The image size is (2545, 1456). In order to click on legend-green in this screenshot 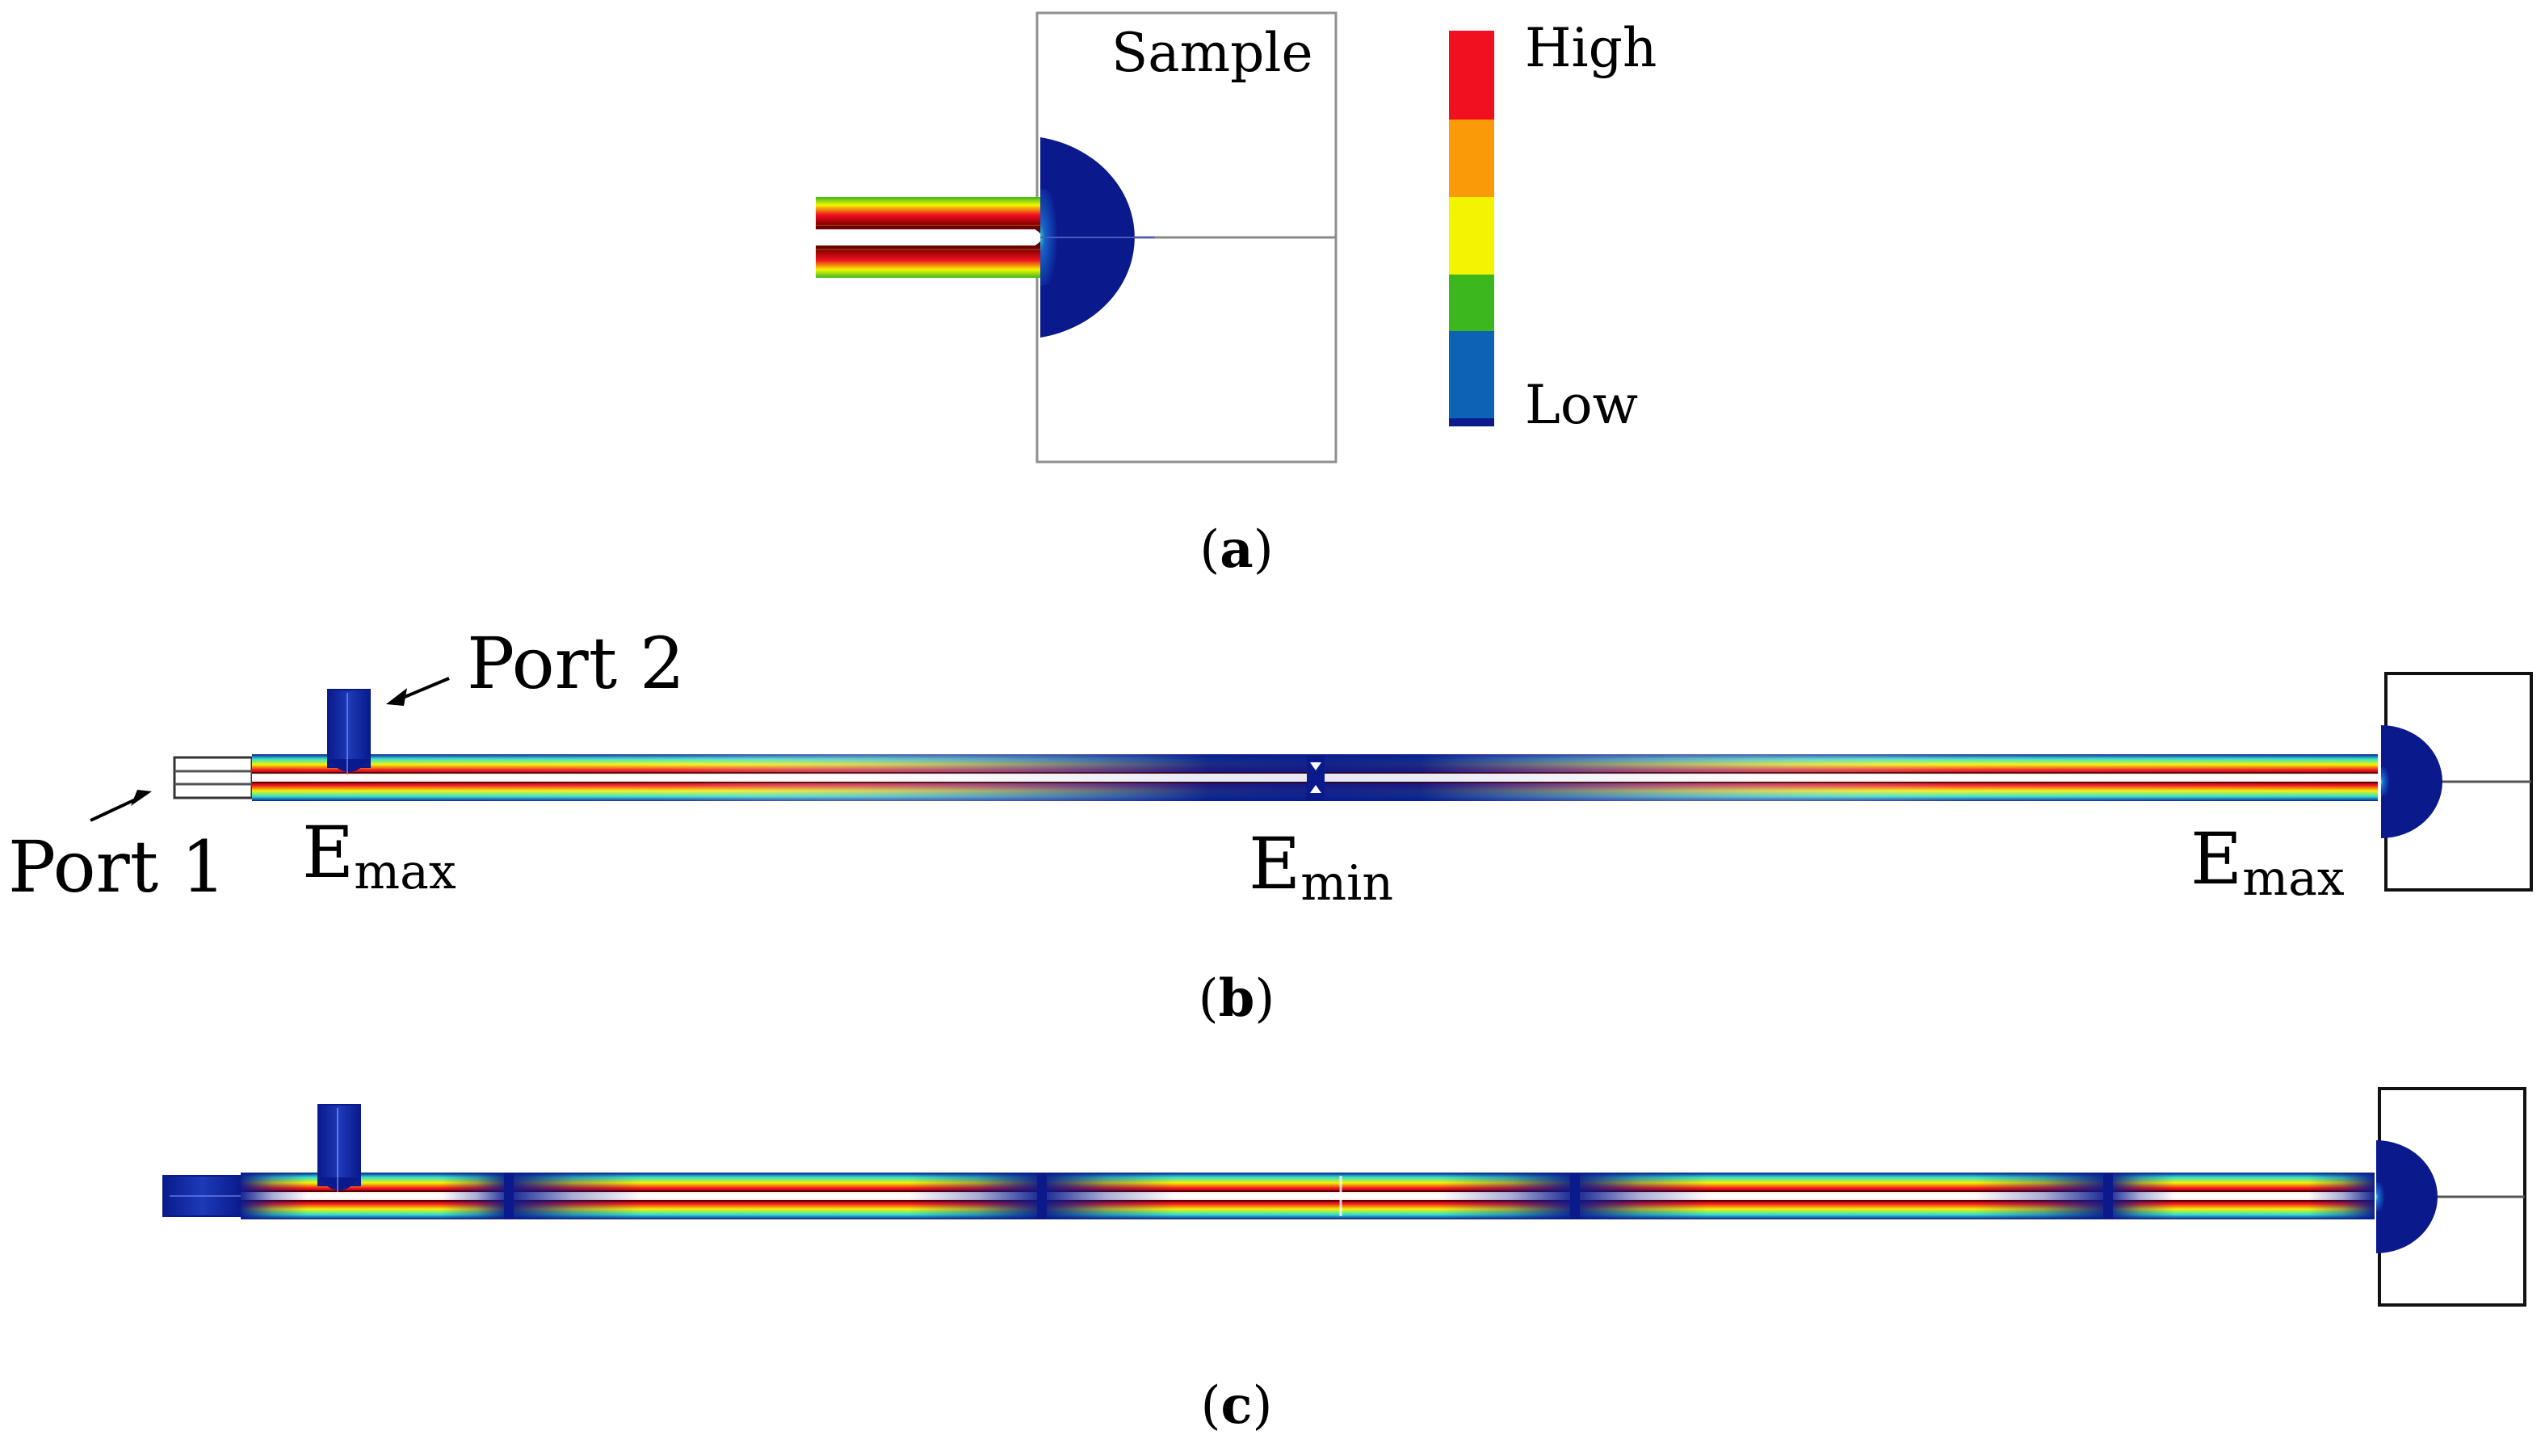, I will do `click(1471, 303)`.